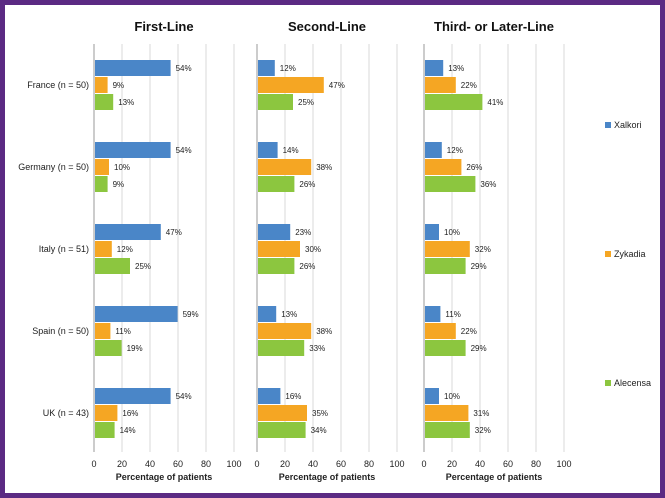  Describe the element at coordinates (320, 413) in the screenshot. I see `data-label: 35%` at that location.